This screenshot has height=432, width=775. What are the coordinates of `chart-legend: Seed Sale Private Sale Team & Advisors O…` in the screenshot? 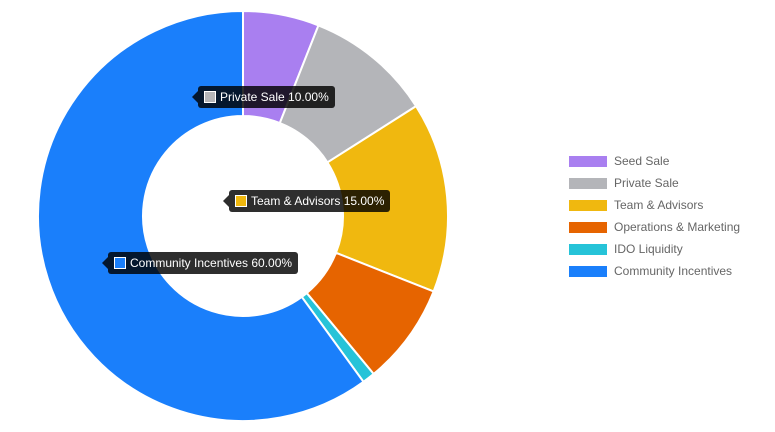 It's located at (654, 216).